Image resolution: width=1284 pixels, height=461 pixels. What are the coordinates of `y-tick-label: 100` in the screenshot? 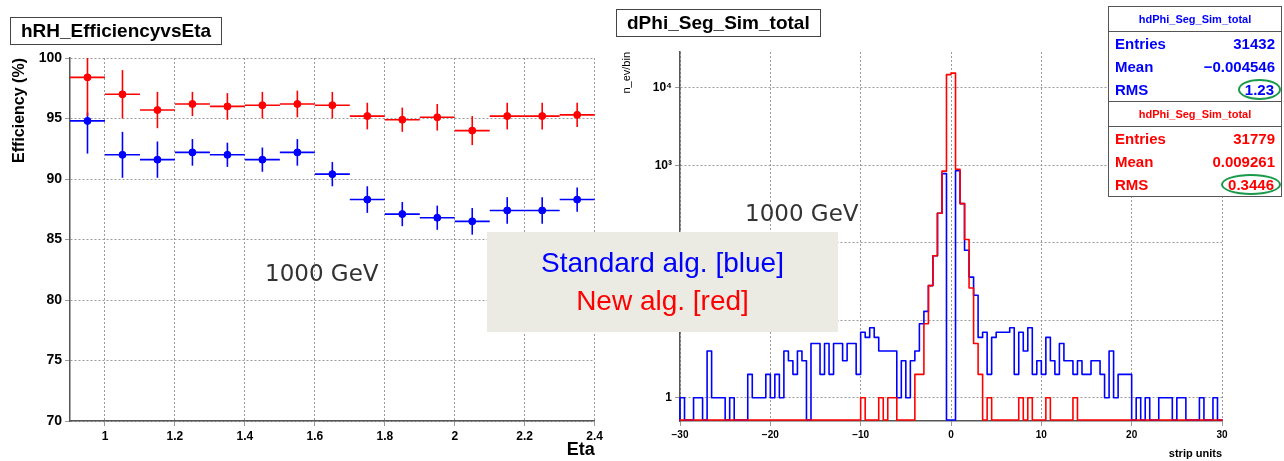 It's located at (50, 56).